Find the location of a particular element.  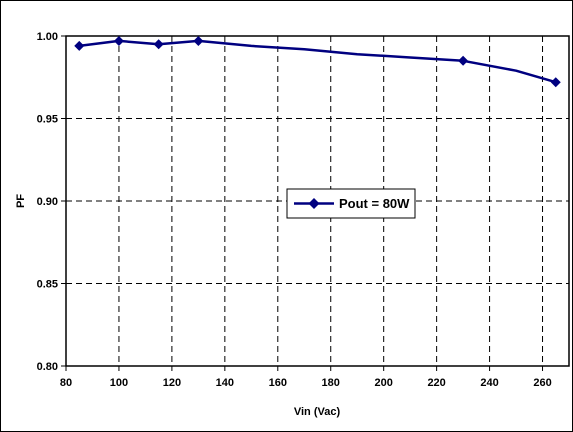

y-tick-label: 0.80 is located at coordinates (47, 367).